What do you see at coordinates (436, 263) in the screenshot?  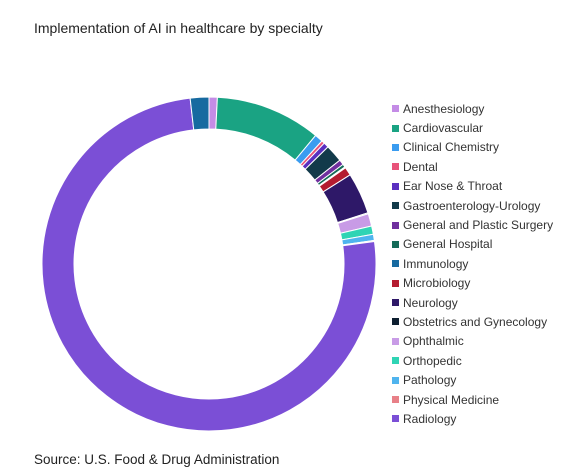 I see `legend-label: Immunology` at bounding box center [436, 263].